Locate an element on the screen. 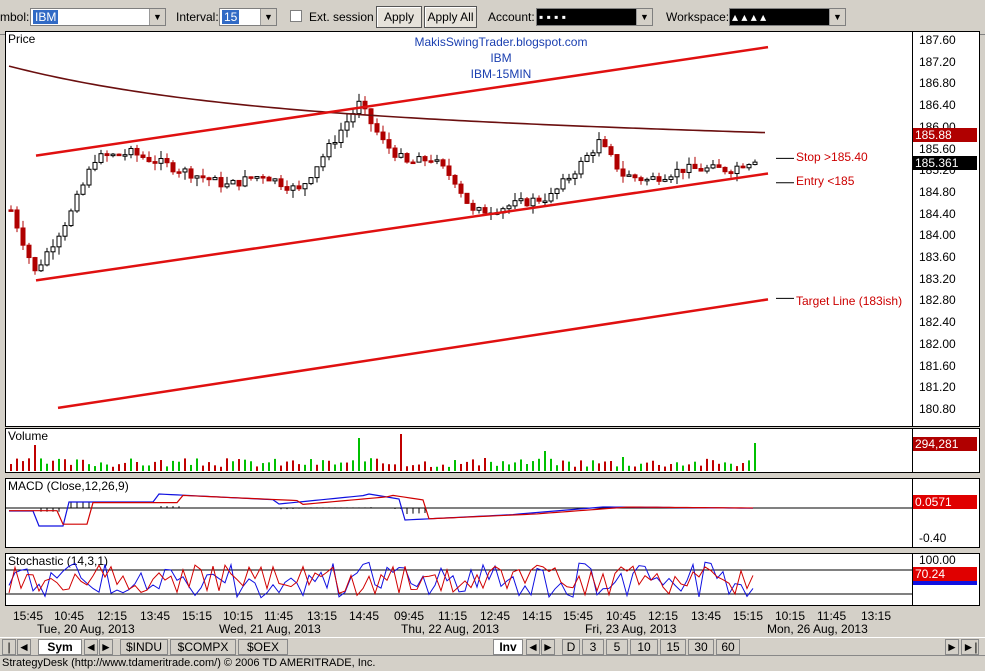 The height and width of the screenshot is (671, 985). macd-chart is located at coordinates (459, 513).